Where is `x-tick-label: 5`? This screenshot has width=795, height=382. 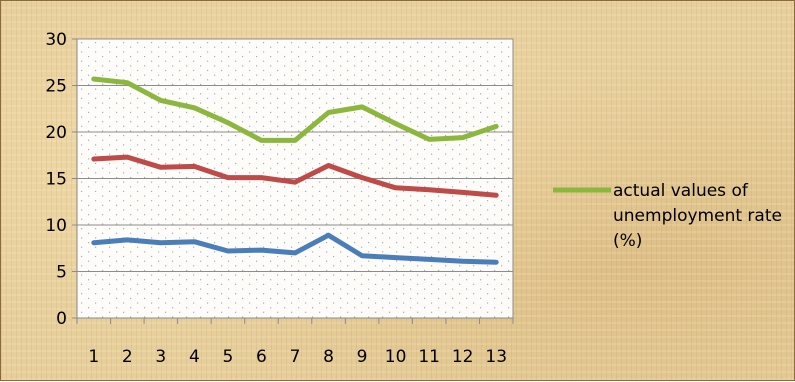 x-tick-label: 5 is located at coordinates (228, 357).